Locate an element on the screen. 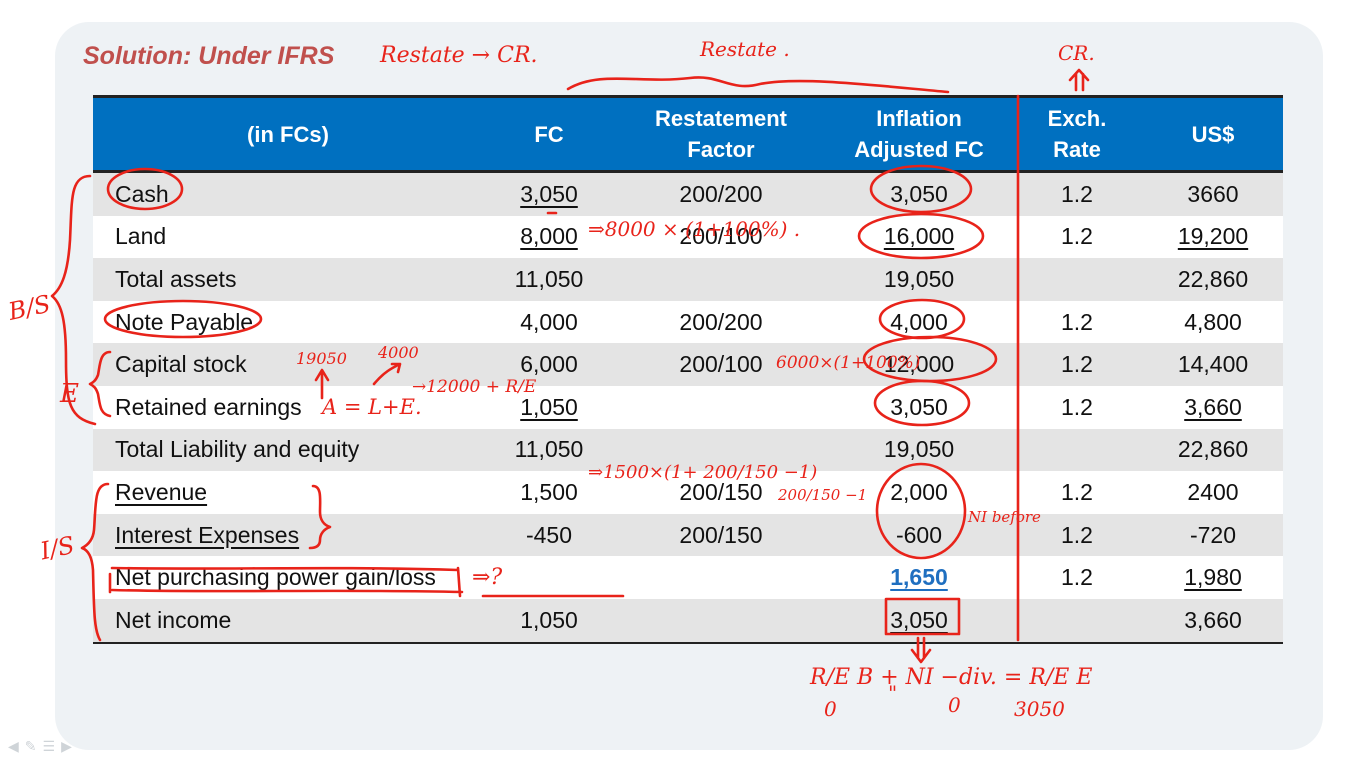 The width and height of the screenshot is (1366, 768). cell-label: Capital stock is located at coordinates (288, 364).